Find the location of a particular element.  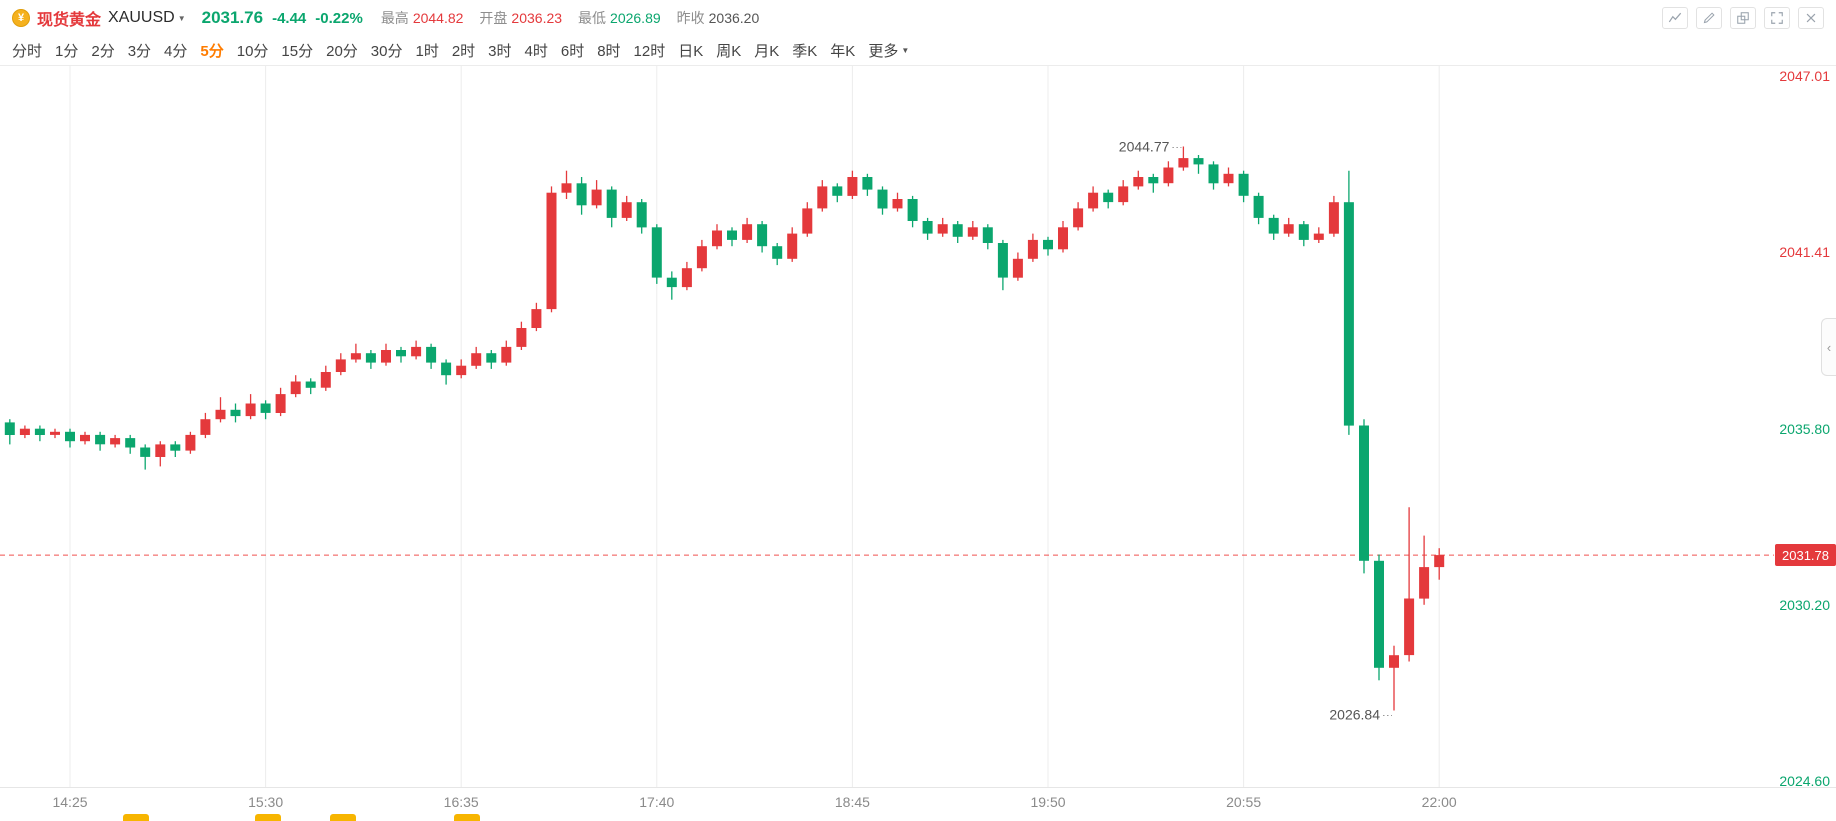

timeframe-tab-4时: 4时 is located at coordinates (536, 51).